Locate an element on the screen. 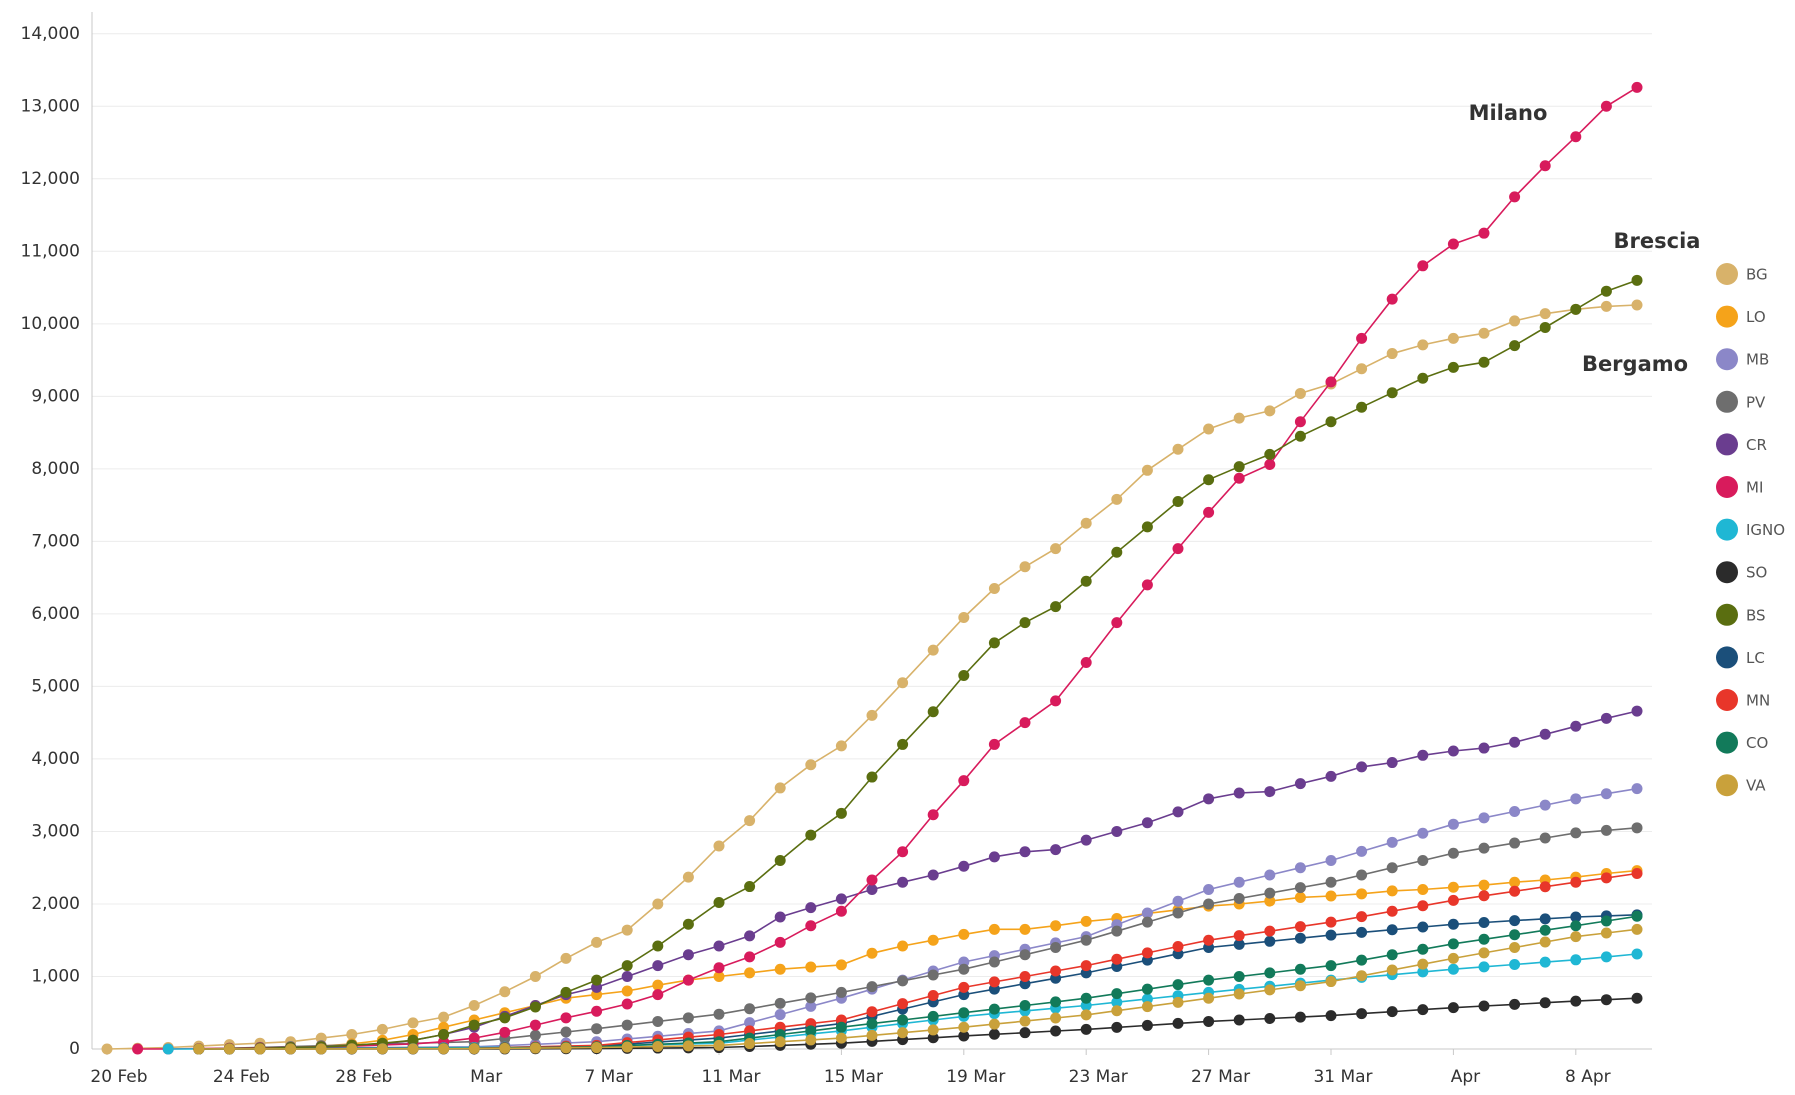 Image resolution: width=1795 pixels, height=1095 pixels. x-tick-label: 8 Apr is located at coordinates (1588, 1077).